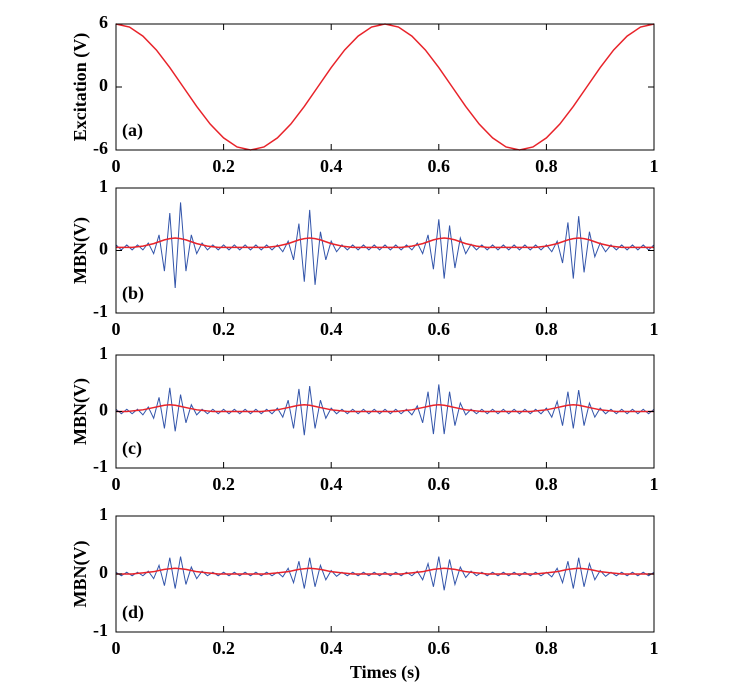 This screenshot has width=732, height=687. I want to click on y-axis-label: Excitation (V), so click(80, 87).